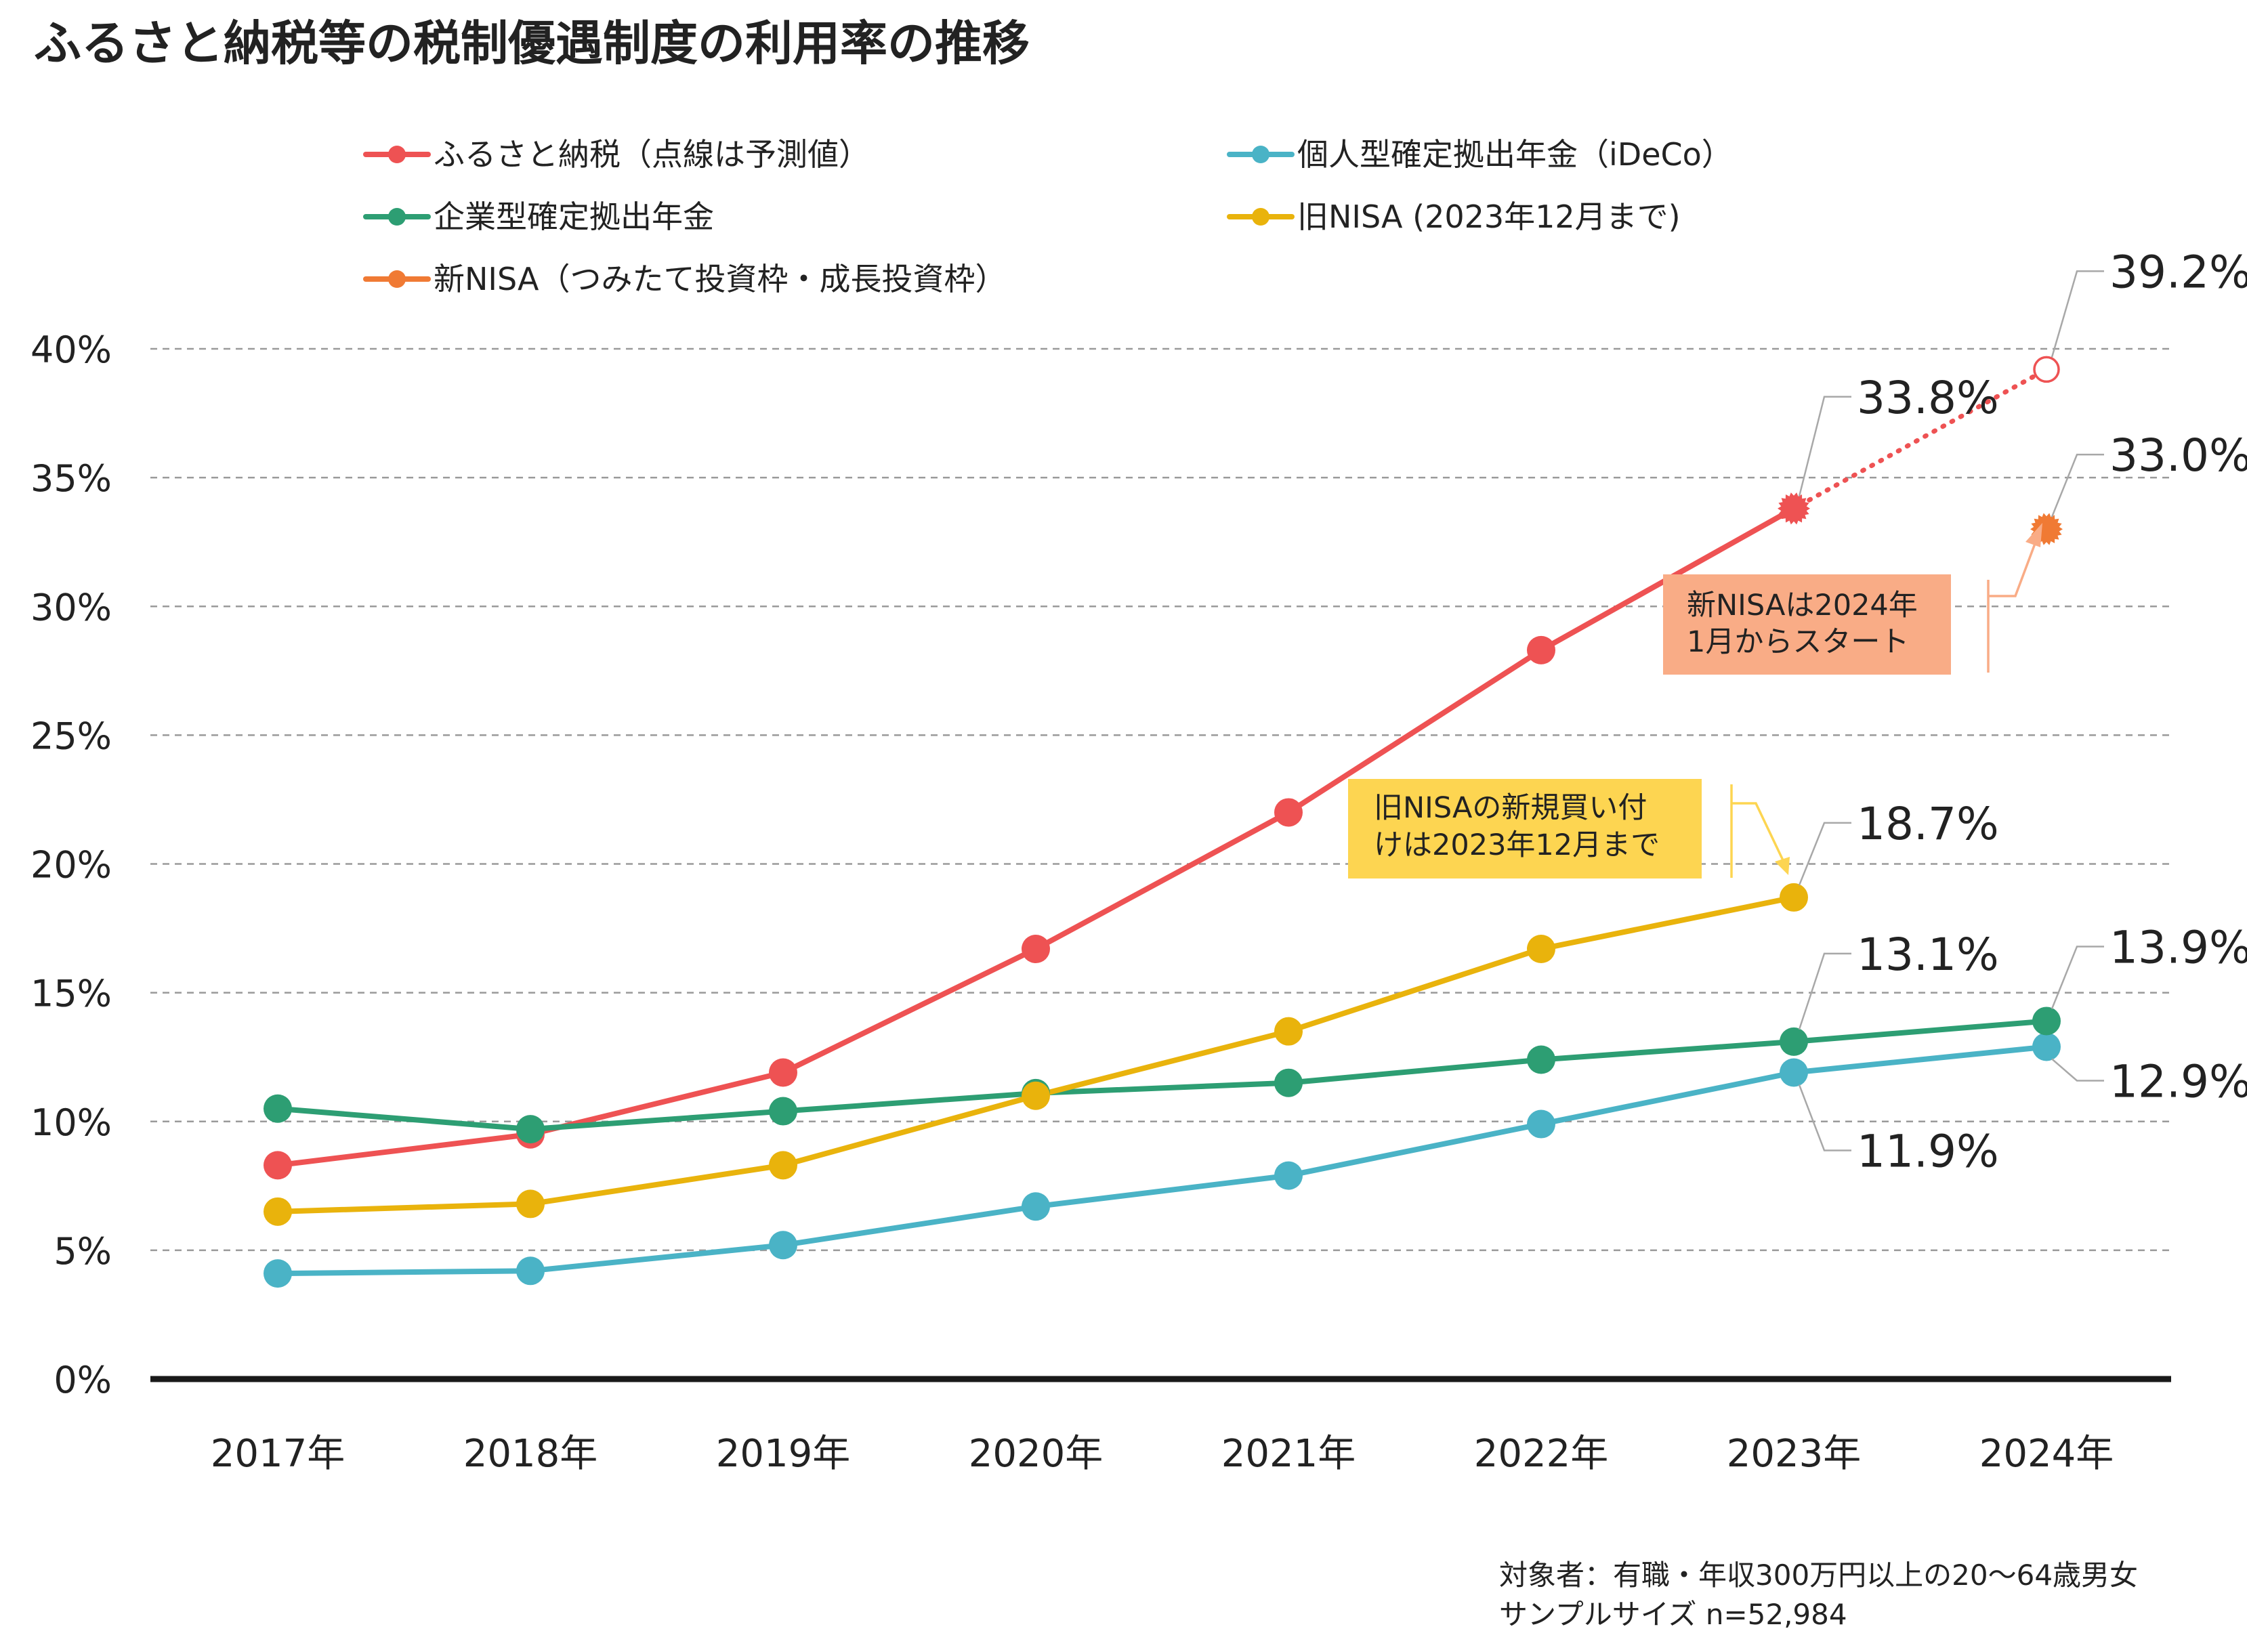 Image resolution: width=2247 pixels, height=1652 pixels. I want to click on data-label: 13.1%, so click(1928, 955).